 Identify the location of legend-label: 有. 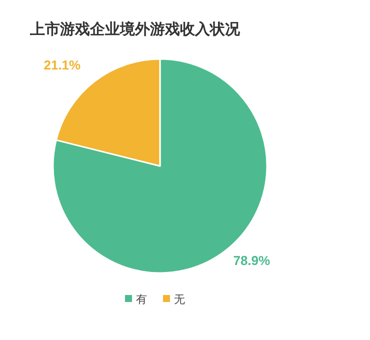
(141, 300).